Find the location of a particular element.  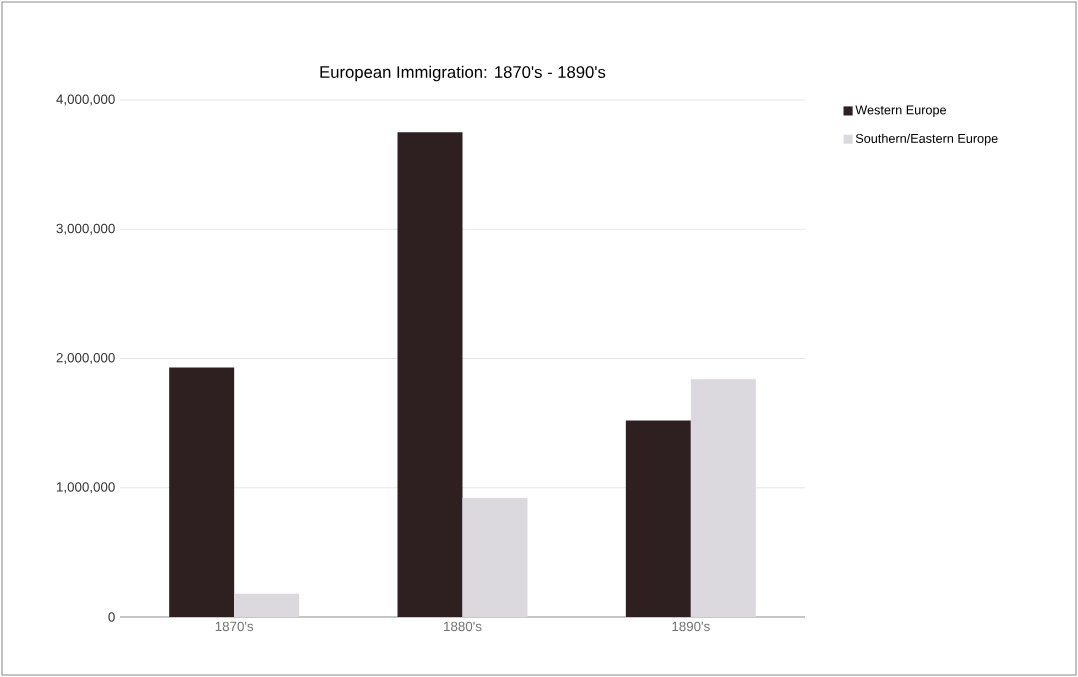

x-tick-label: 1870's is located at coordinates (234, 626).